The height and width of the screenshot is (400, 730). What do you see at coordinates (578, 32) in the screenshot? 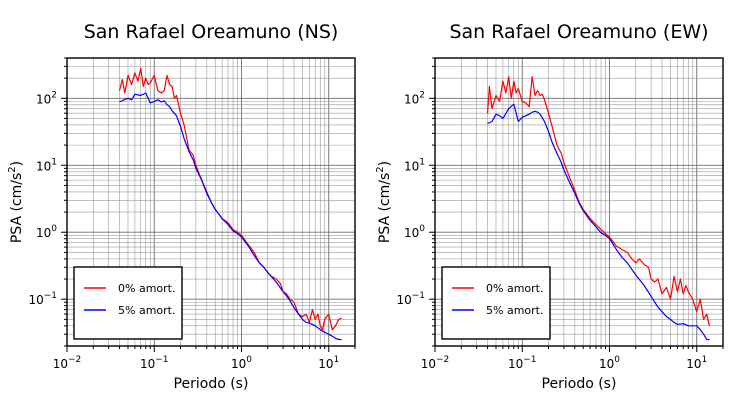
I see `chart-title: San Rafael Oreamuno (EW)` at bounding box center [578, 32].